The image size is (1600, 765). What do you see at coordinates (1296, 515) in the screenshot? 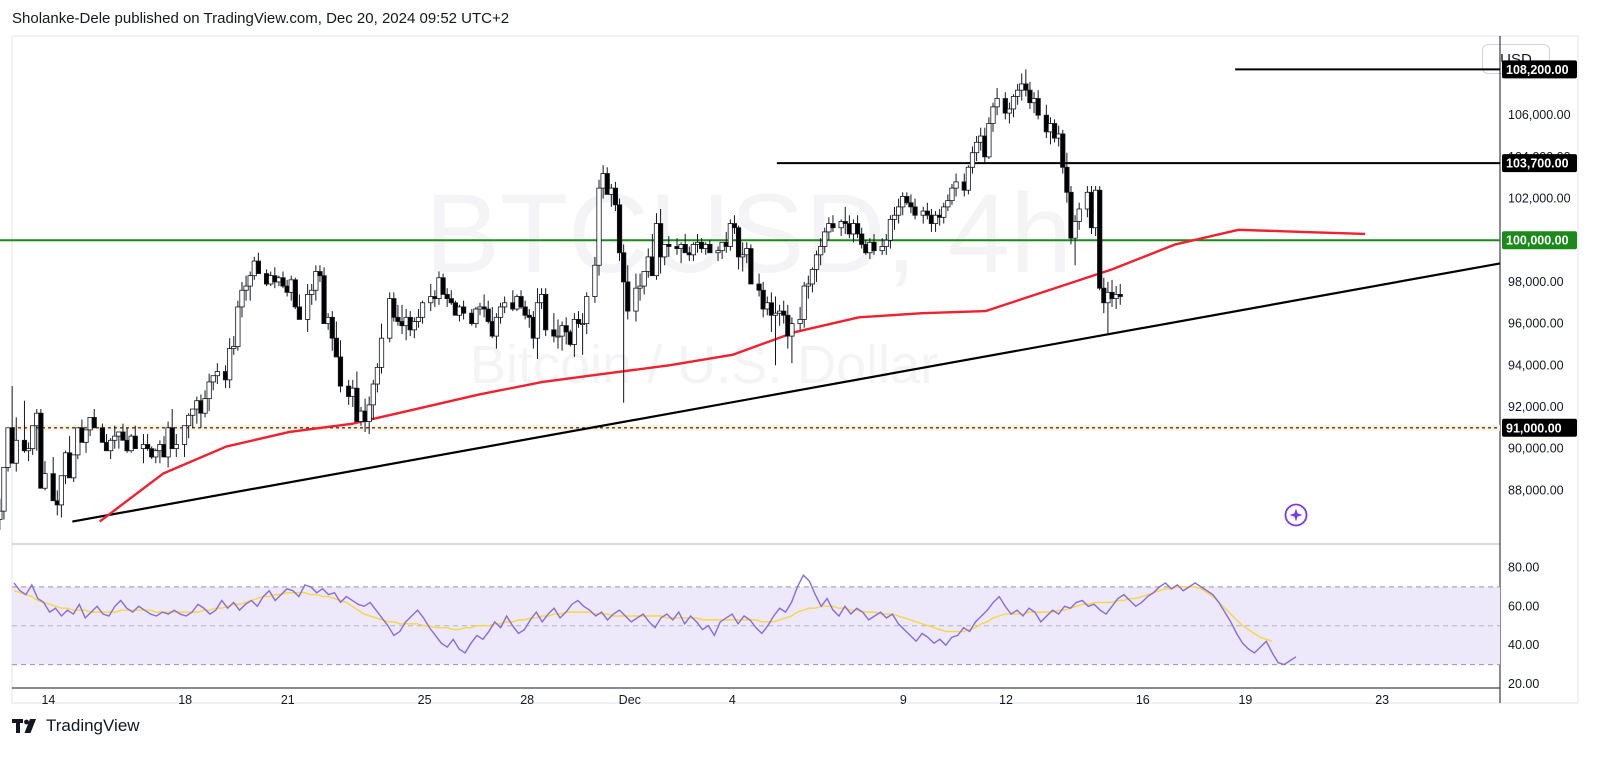
I see `sparkle-icon` at bounding box center [1296, 515].